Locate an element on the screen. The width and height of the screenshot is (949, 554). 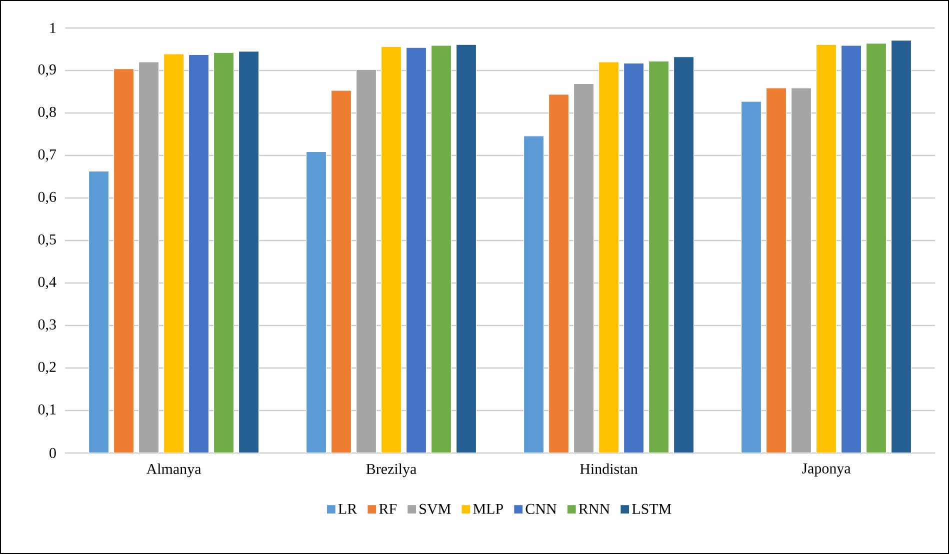
legend-label: SVM is located at coordinates (435, 509).